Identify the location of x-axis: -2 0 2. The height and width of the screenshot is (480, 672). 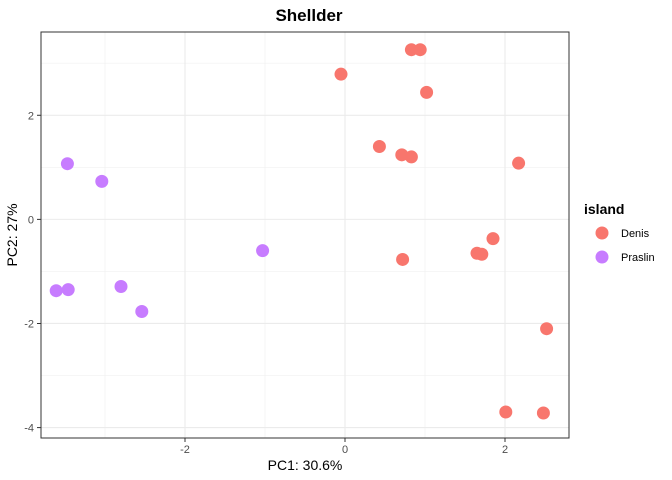
(344, 447).